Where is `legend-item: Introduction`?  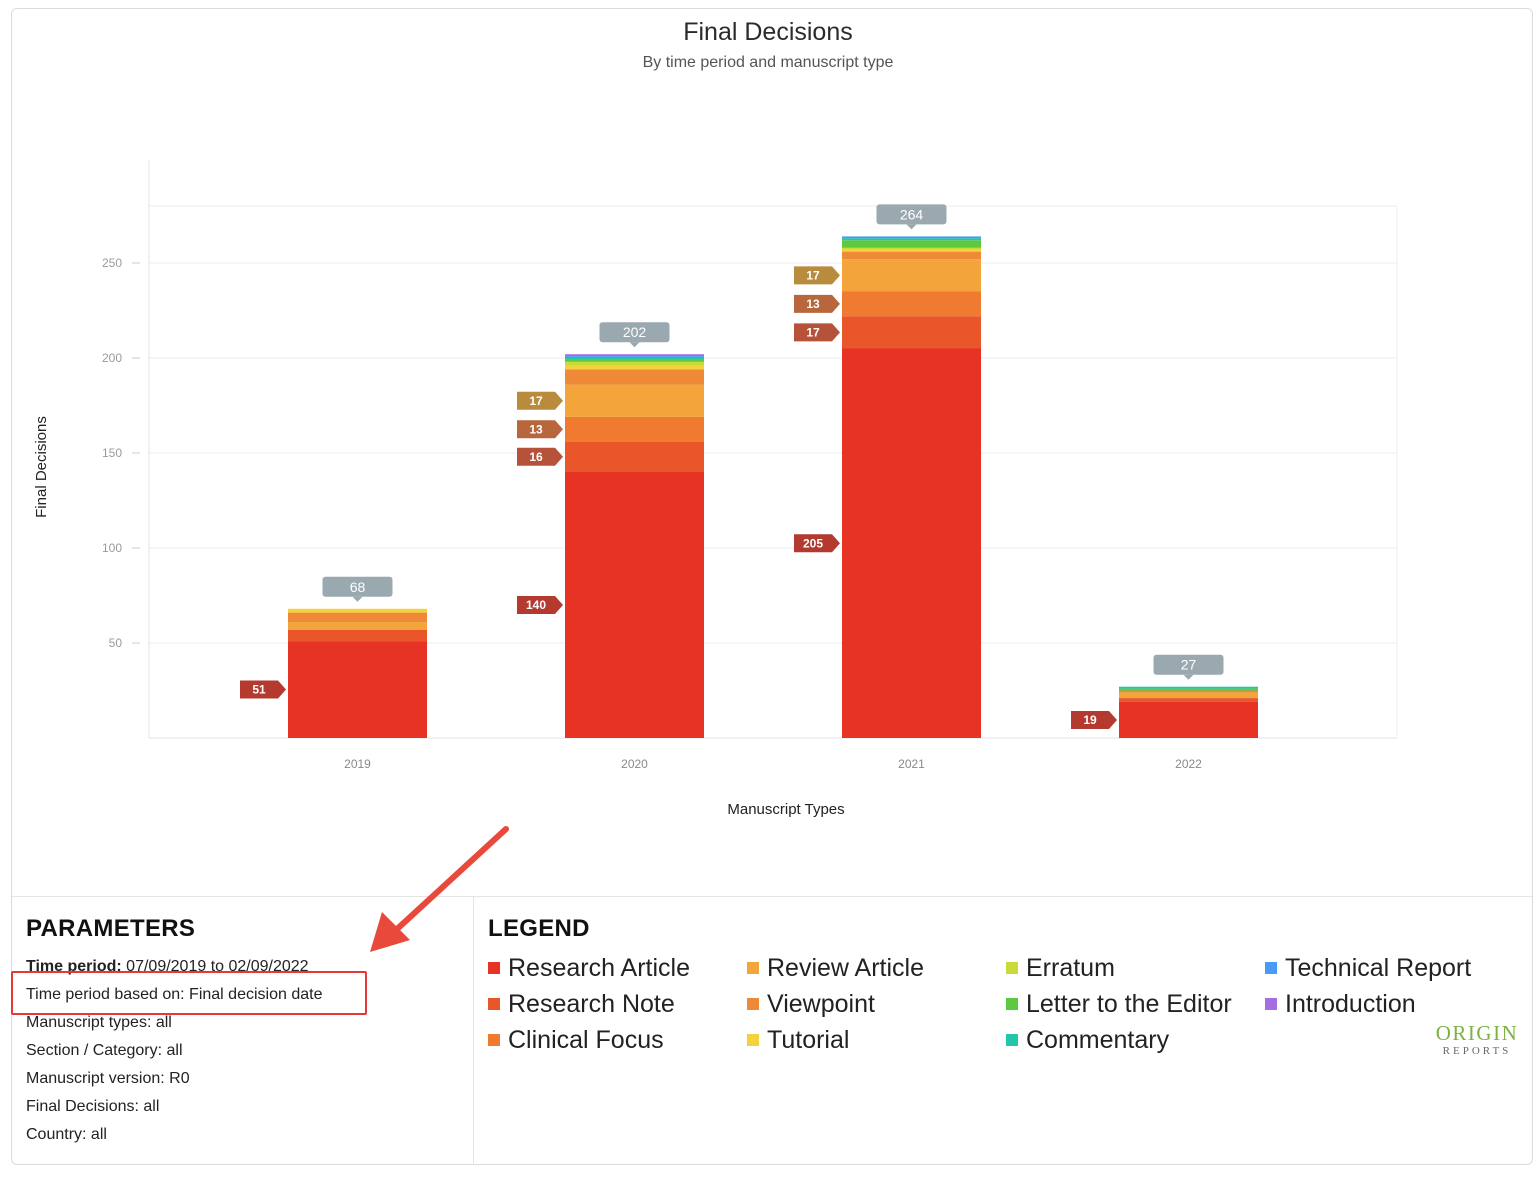
legend-item: Introduction is located at coordinates (1394, 1004).